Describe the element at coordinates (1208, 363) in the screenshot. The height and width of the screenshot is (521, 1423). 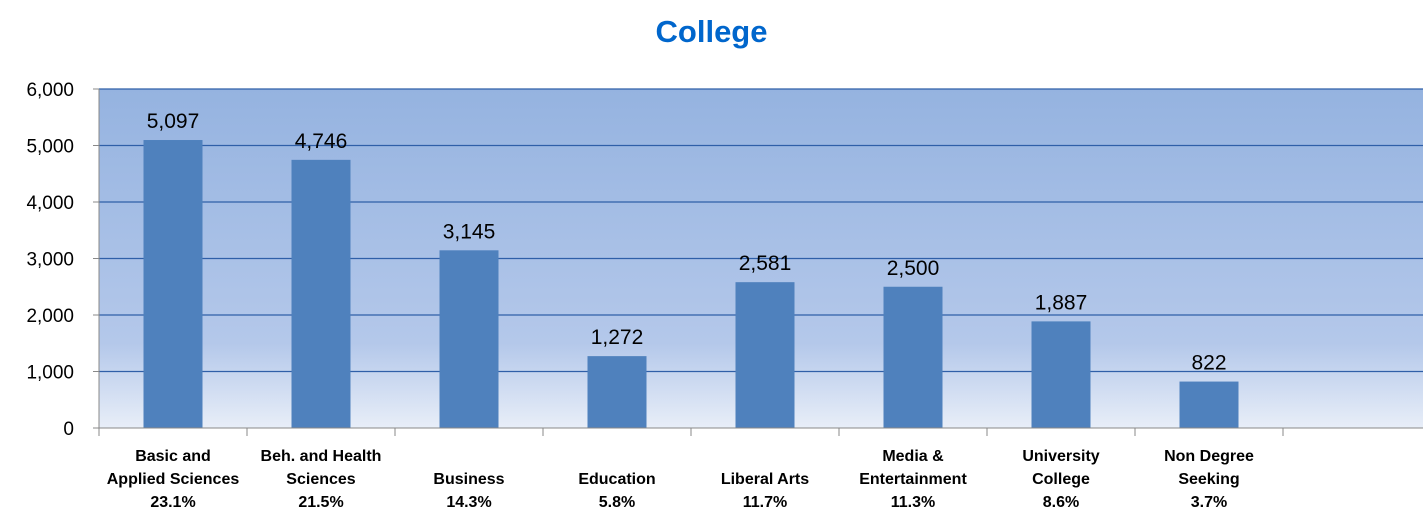
I see `data-label: 822` at that location.